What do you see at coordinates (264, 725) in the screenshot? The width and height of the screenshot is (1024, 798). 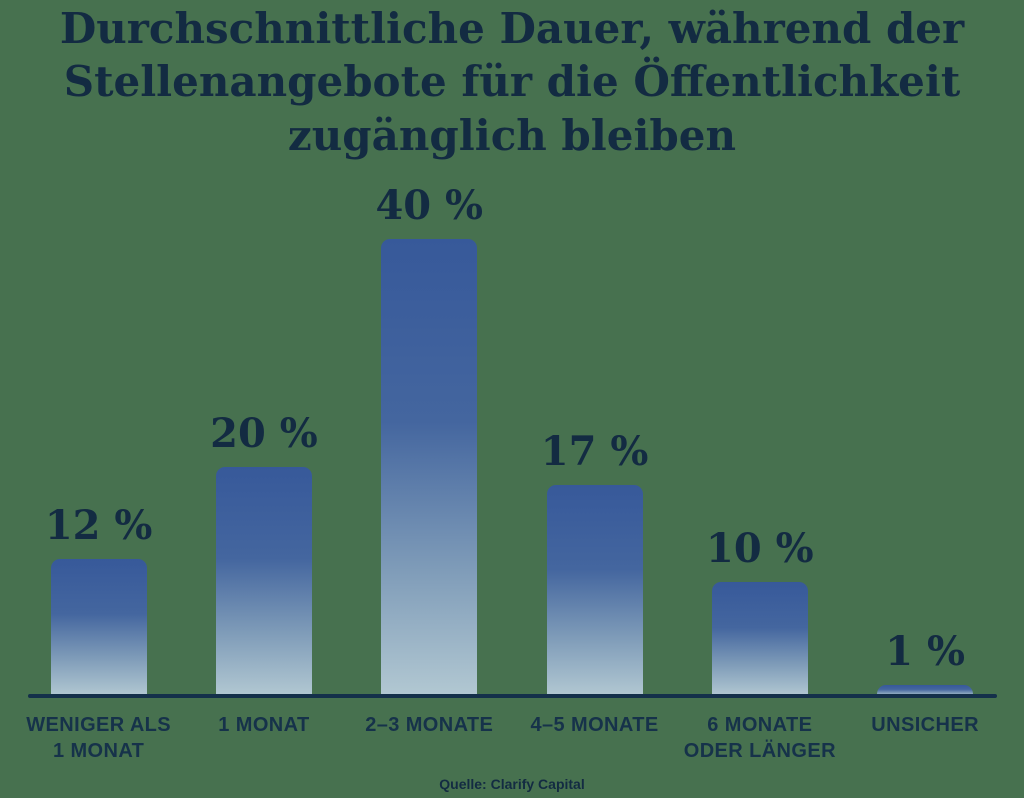 I see `category-label: 1 MONAT` at bounding box center [264, 725].